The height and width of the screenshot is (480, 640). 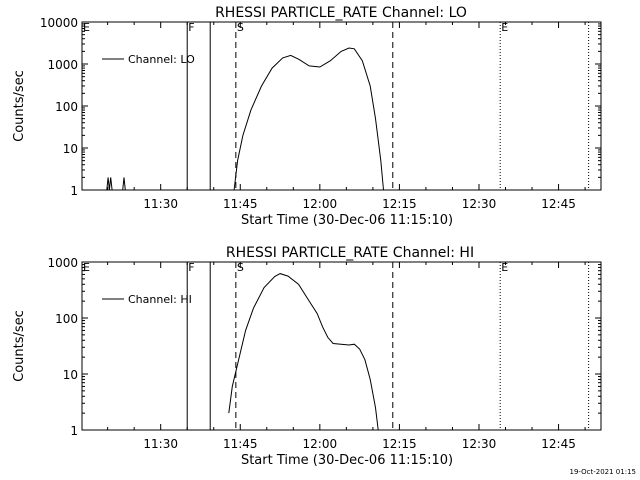 I want to click on panel-lo-xtick-label-4: 12:30, so click(x=479, y=204).